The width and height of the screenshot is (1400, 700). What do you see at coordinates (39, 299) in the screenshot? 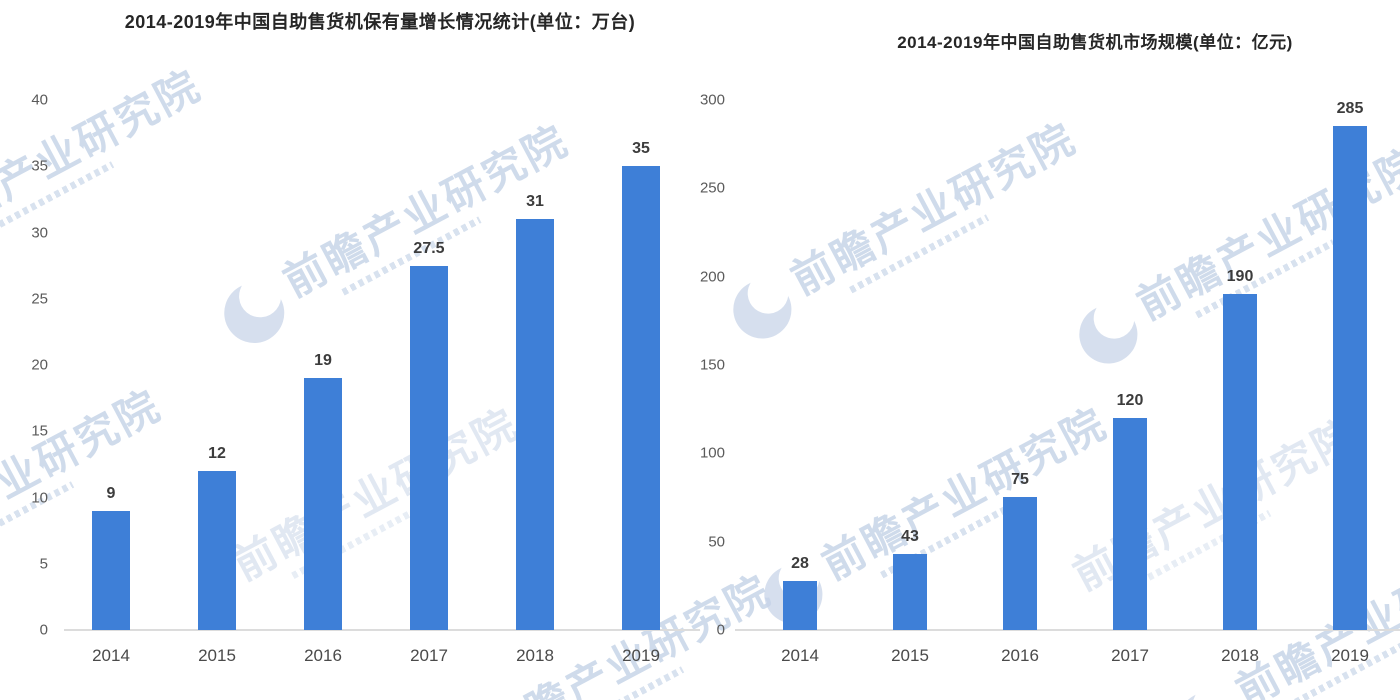
I see `y-axis-tick: 25` at bounding box center [39, 299].